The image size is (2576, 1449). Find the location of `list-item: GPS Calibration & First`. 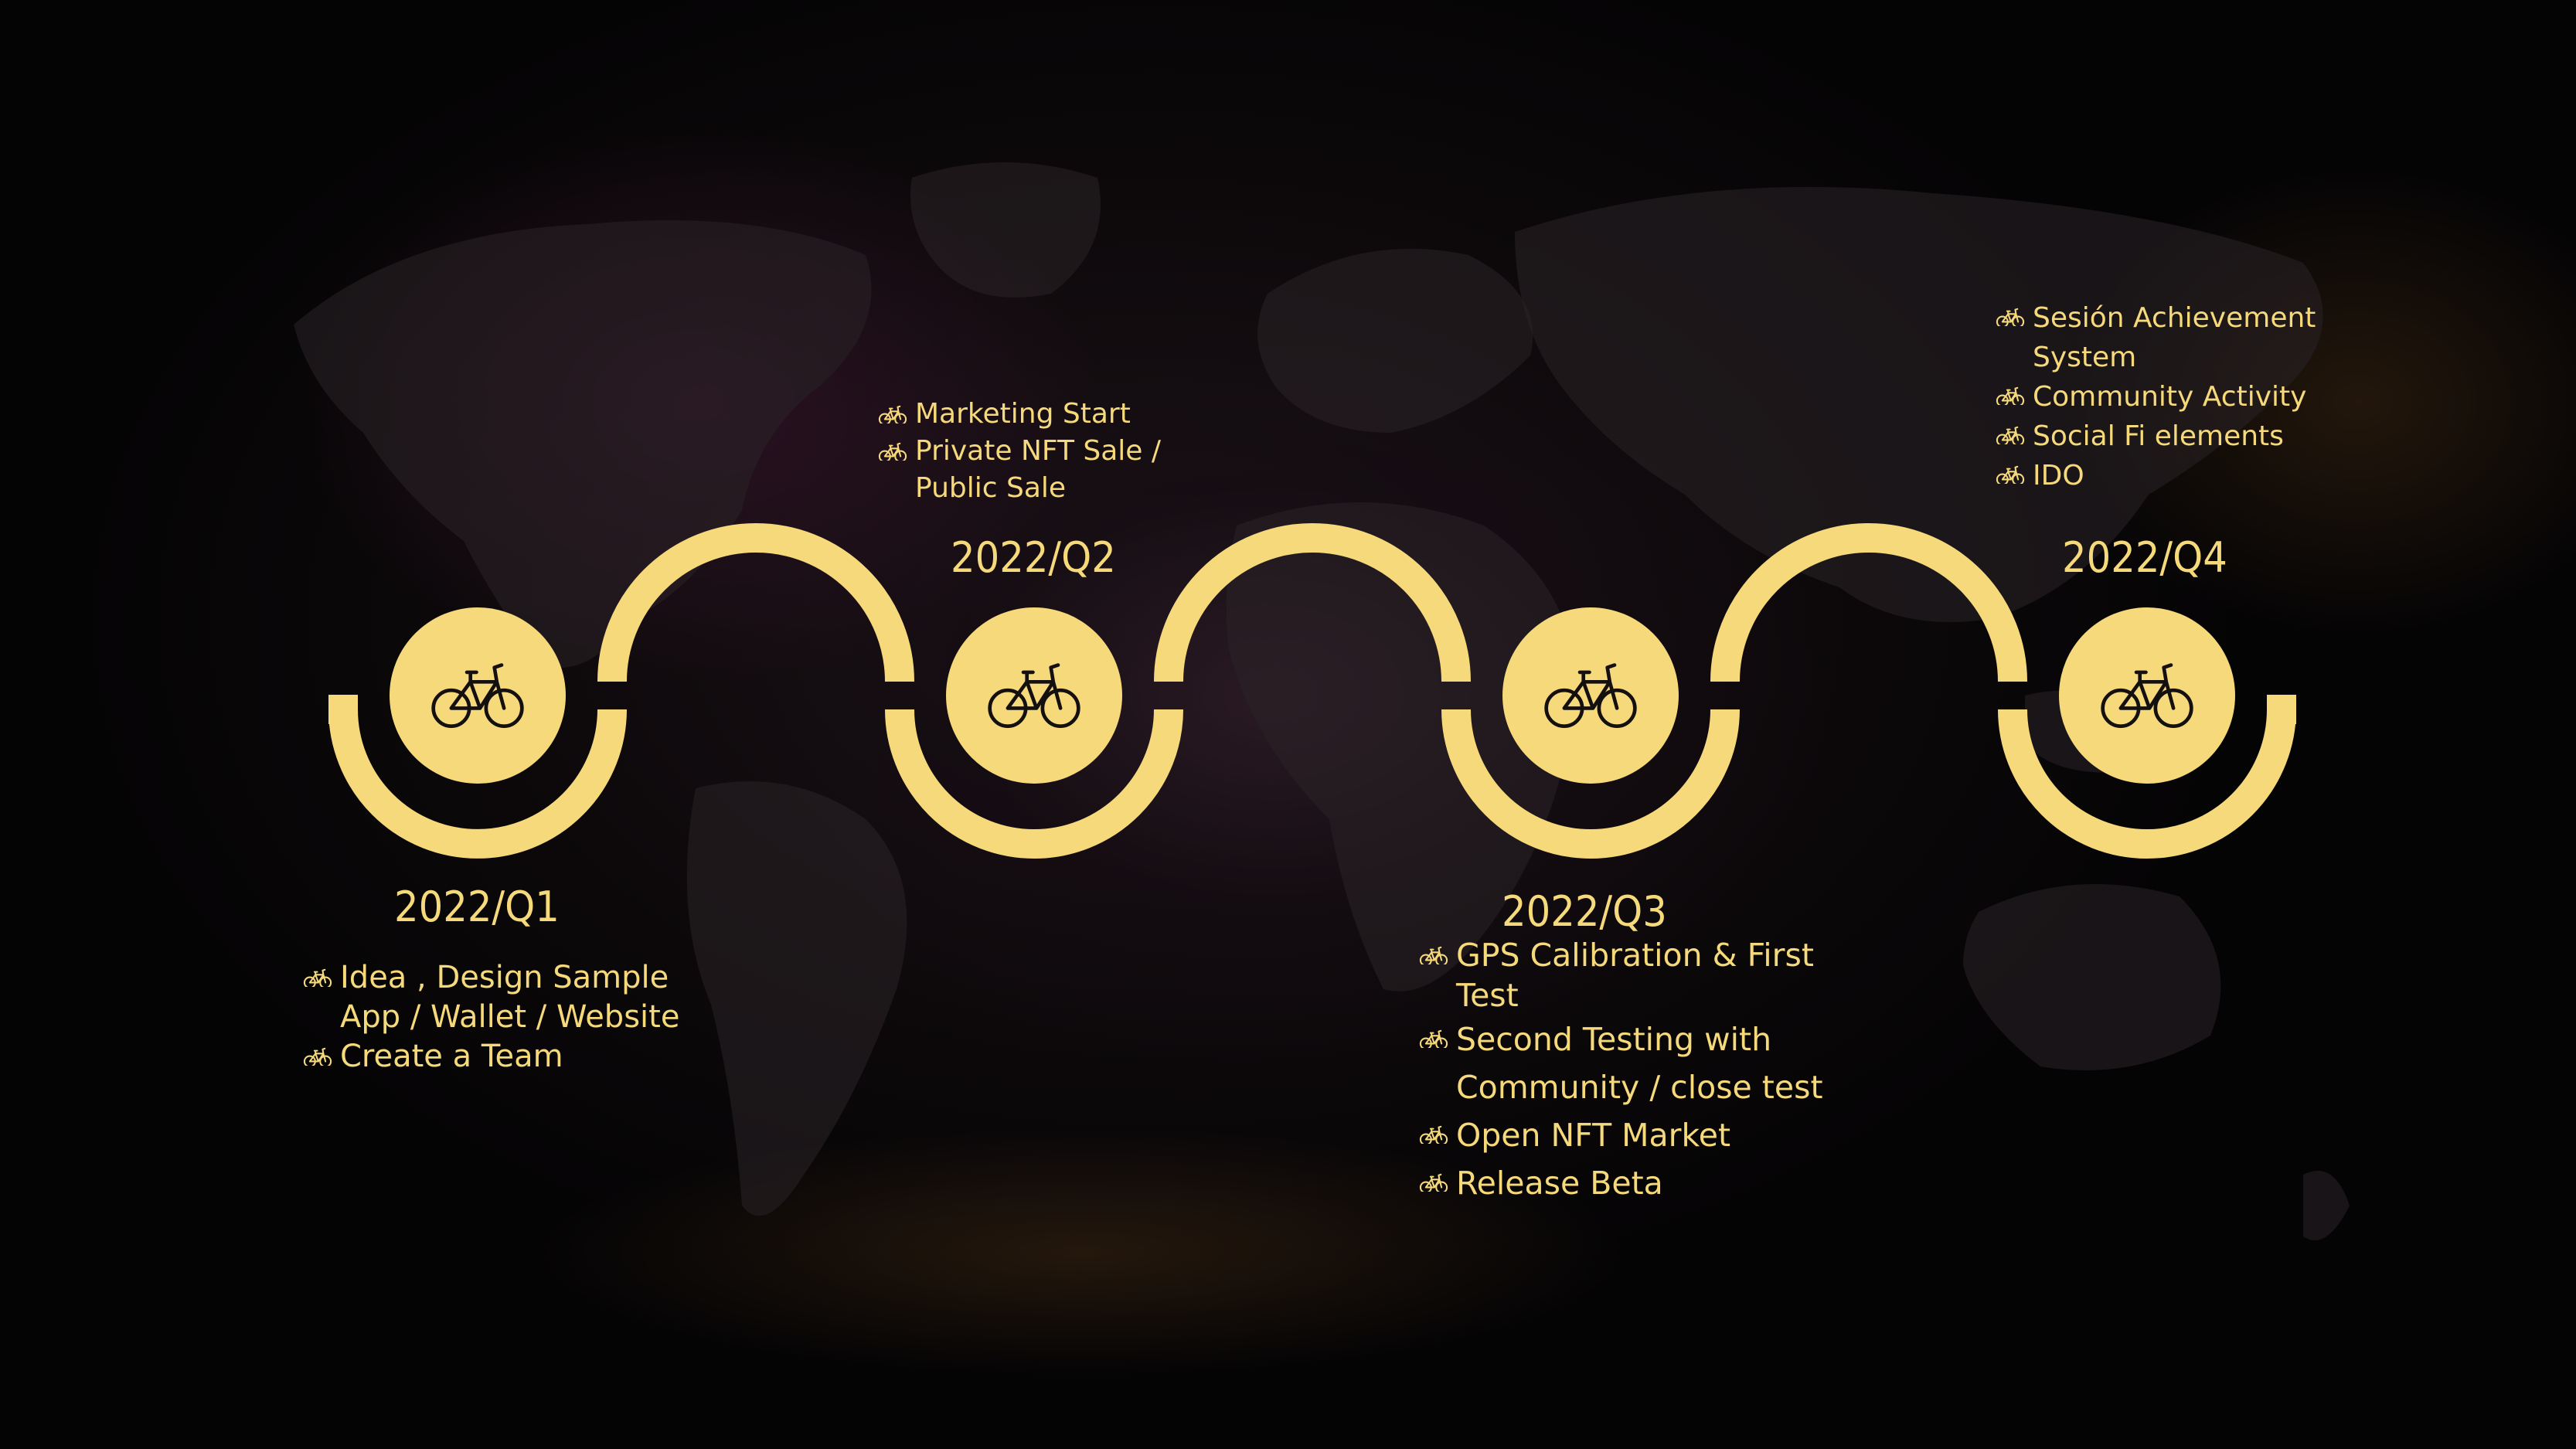

list-item: GPS Calibration & First is located at coordinates (1621, 955).